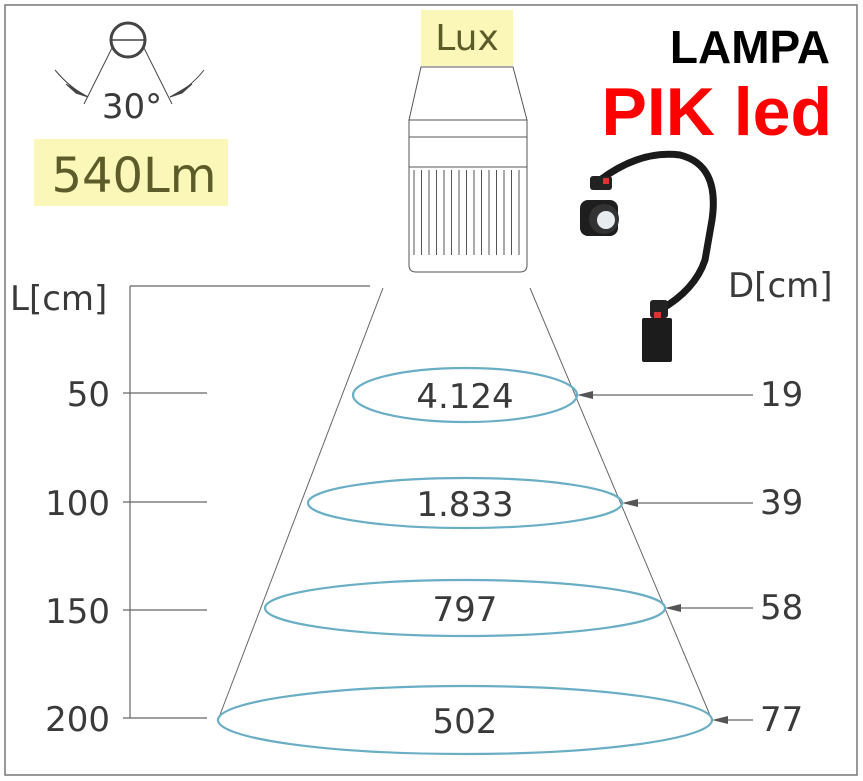 This screenshot has width=863, height=781. I want to click on lux-value: 502, so click(465, 722).